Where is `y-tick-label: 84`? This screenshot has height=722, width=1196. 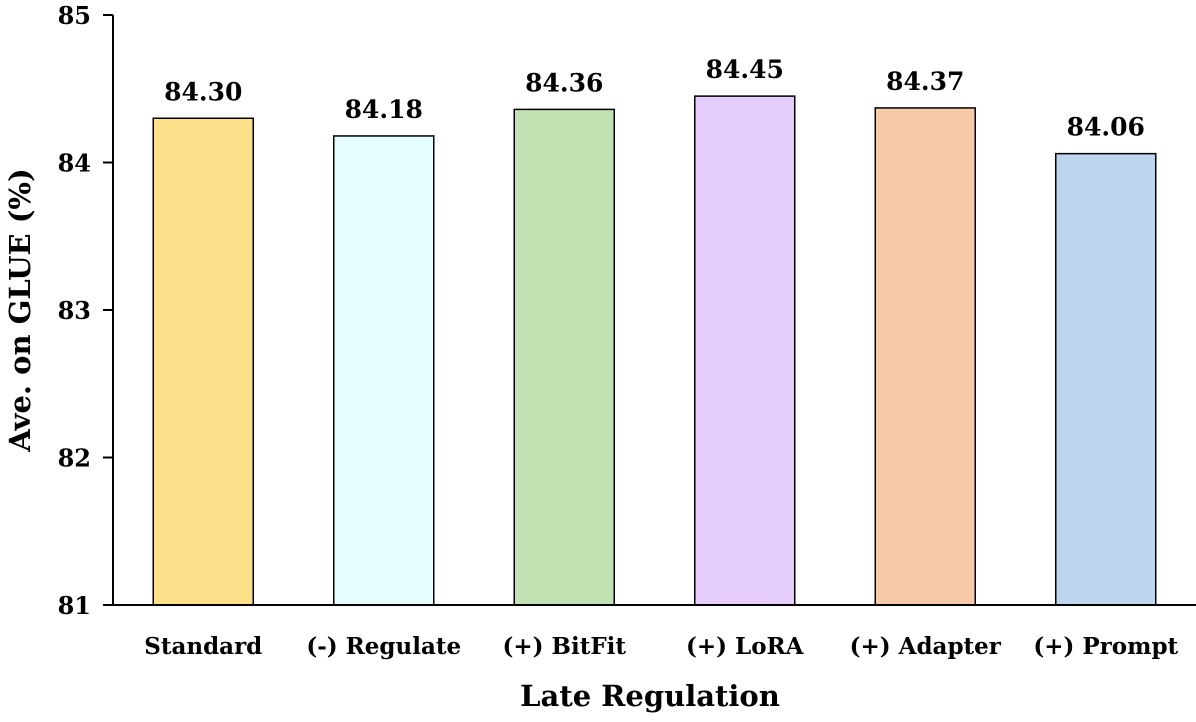
y-tick-label: 84 is located at coordinates (74, 163).